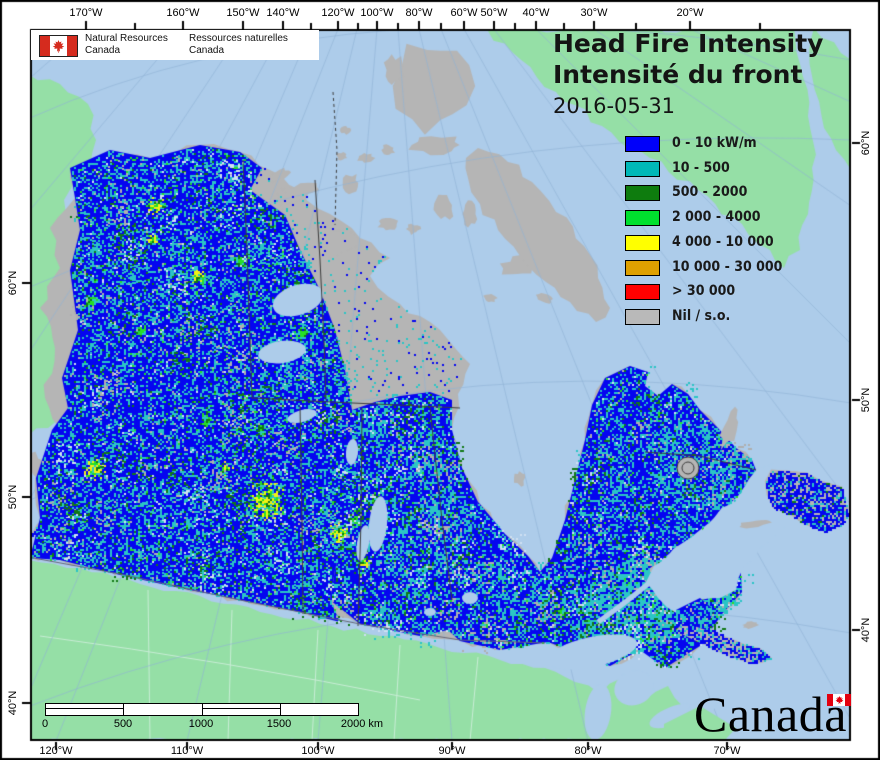  What do you see at coordinates (710, 192) in the screenshot?
I see `legend-label: 500 - 2000` at bounding box center [710, 192].